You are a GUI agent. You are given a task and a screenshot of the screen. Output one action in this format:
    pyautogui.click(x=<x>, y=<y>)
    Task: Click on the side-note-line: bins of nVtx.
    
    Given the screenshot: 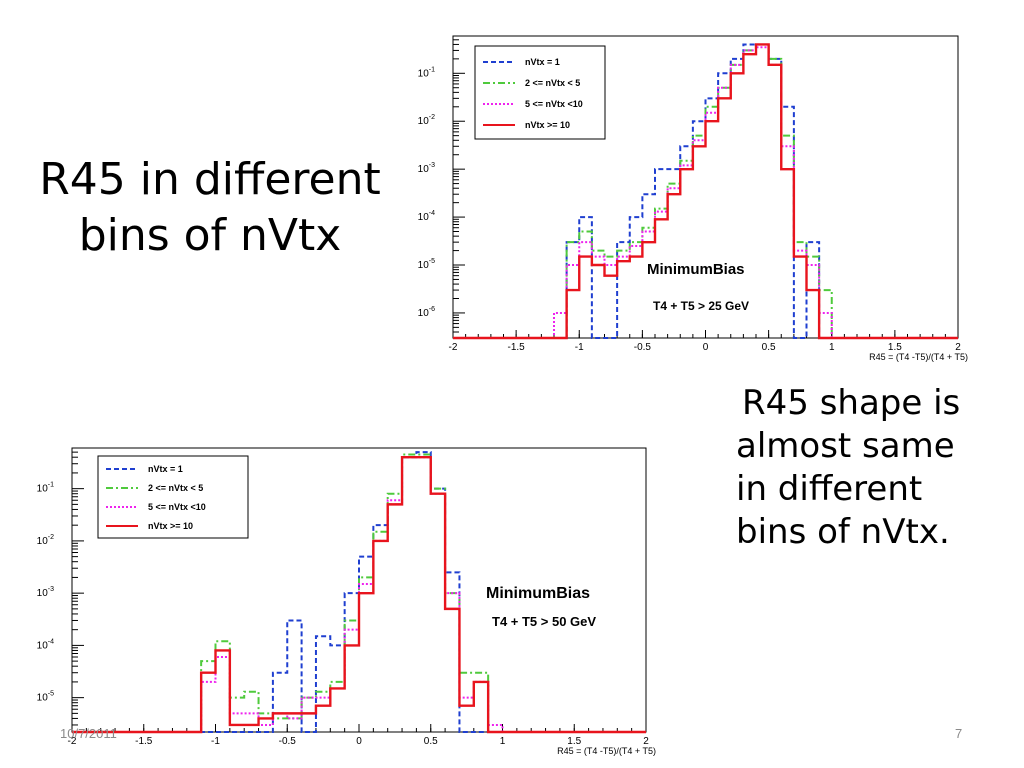 What is the action you would take?
    pyautogui.click(x=843, y=532)
    